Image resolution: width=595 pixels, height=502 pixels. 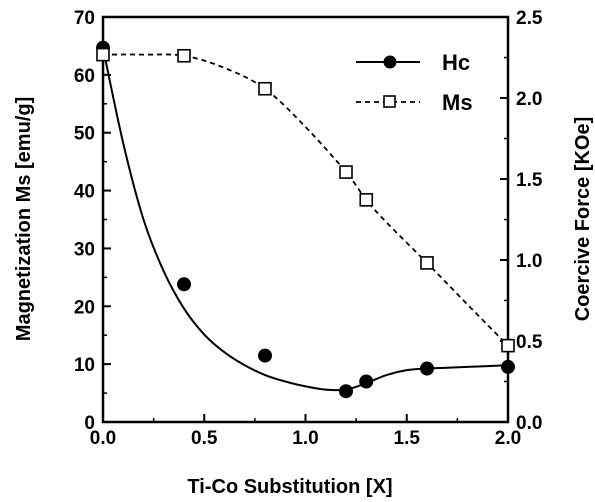 I want to click on x-tick-label: 1.5, so click(x=407, y=438).